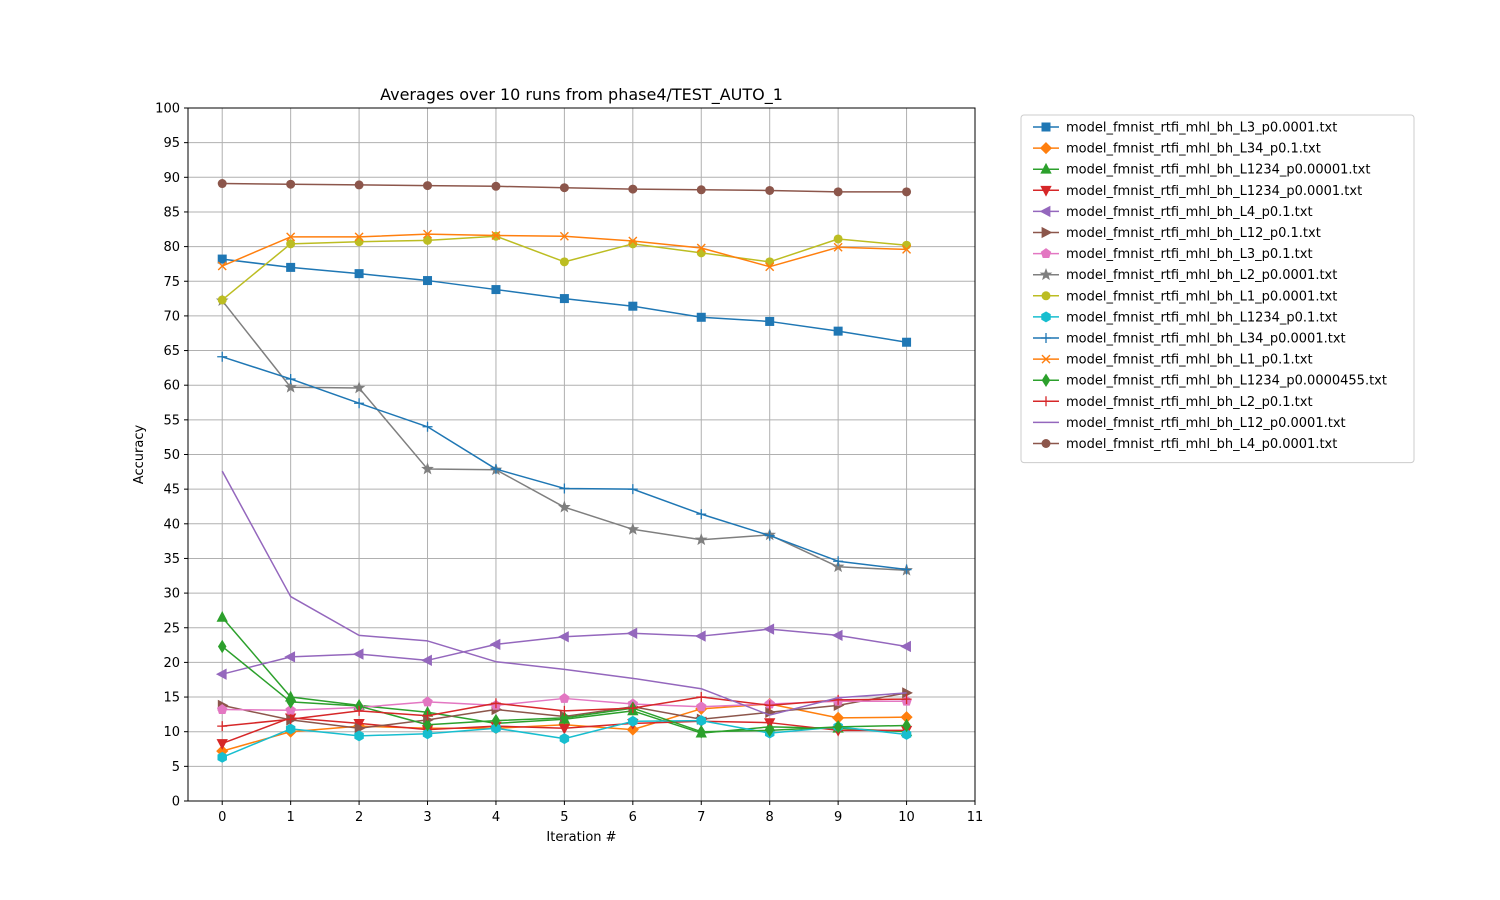  Describe the element at coordinates (171, 698) in the screenshot. I see `y-tick-label: 15` at that location.